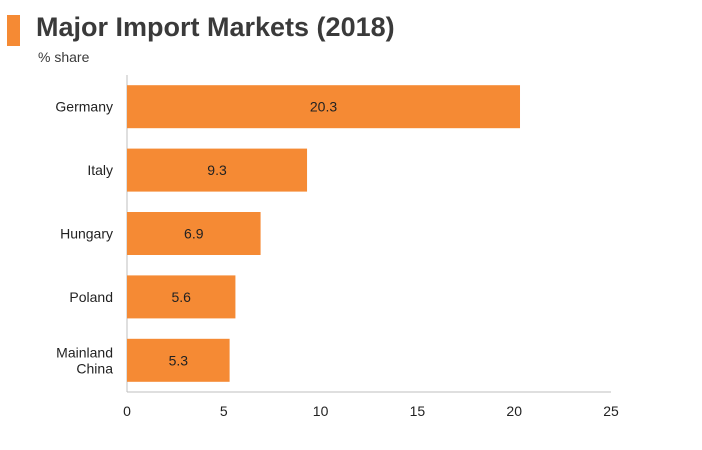  What do you see at coordinates (224, 411) in the screenshot?
I see `x-tick-label: 5` at bounding box center [224, 411].